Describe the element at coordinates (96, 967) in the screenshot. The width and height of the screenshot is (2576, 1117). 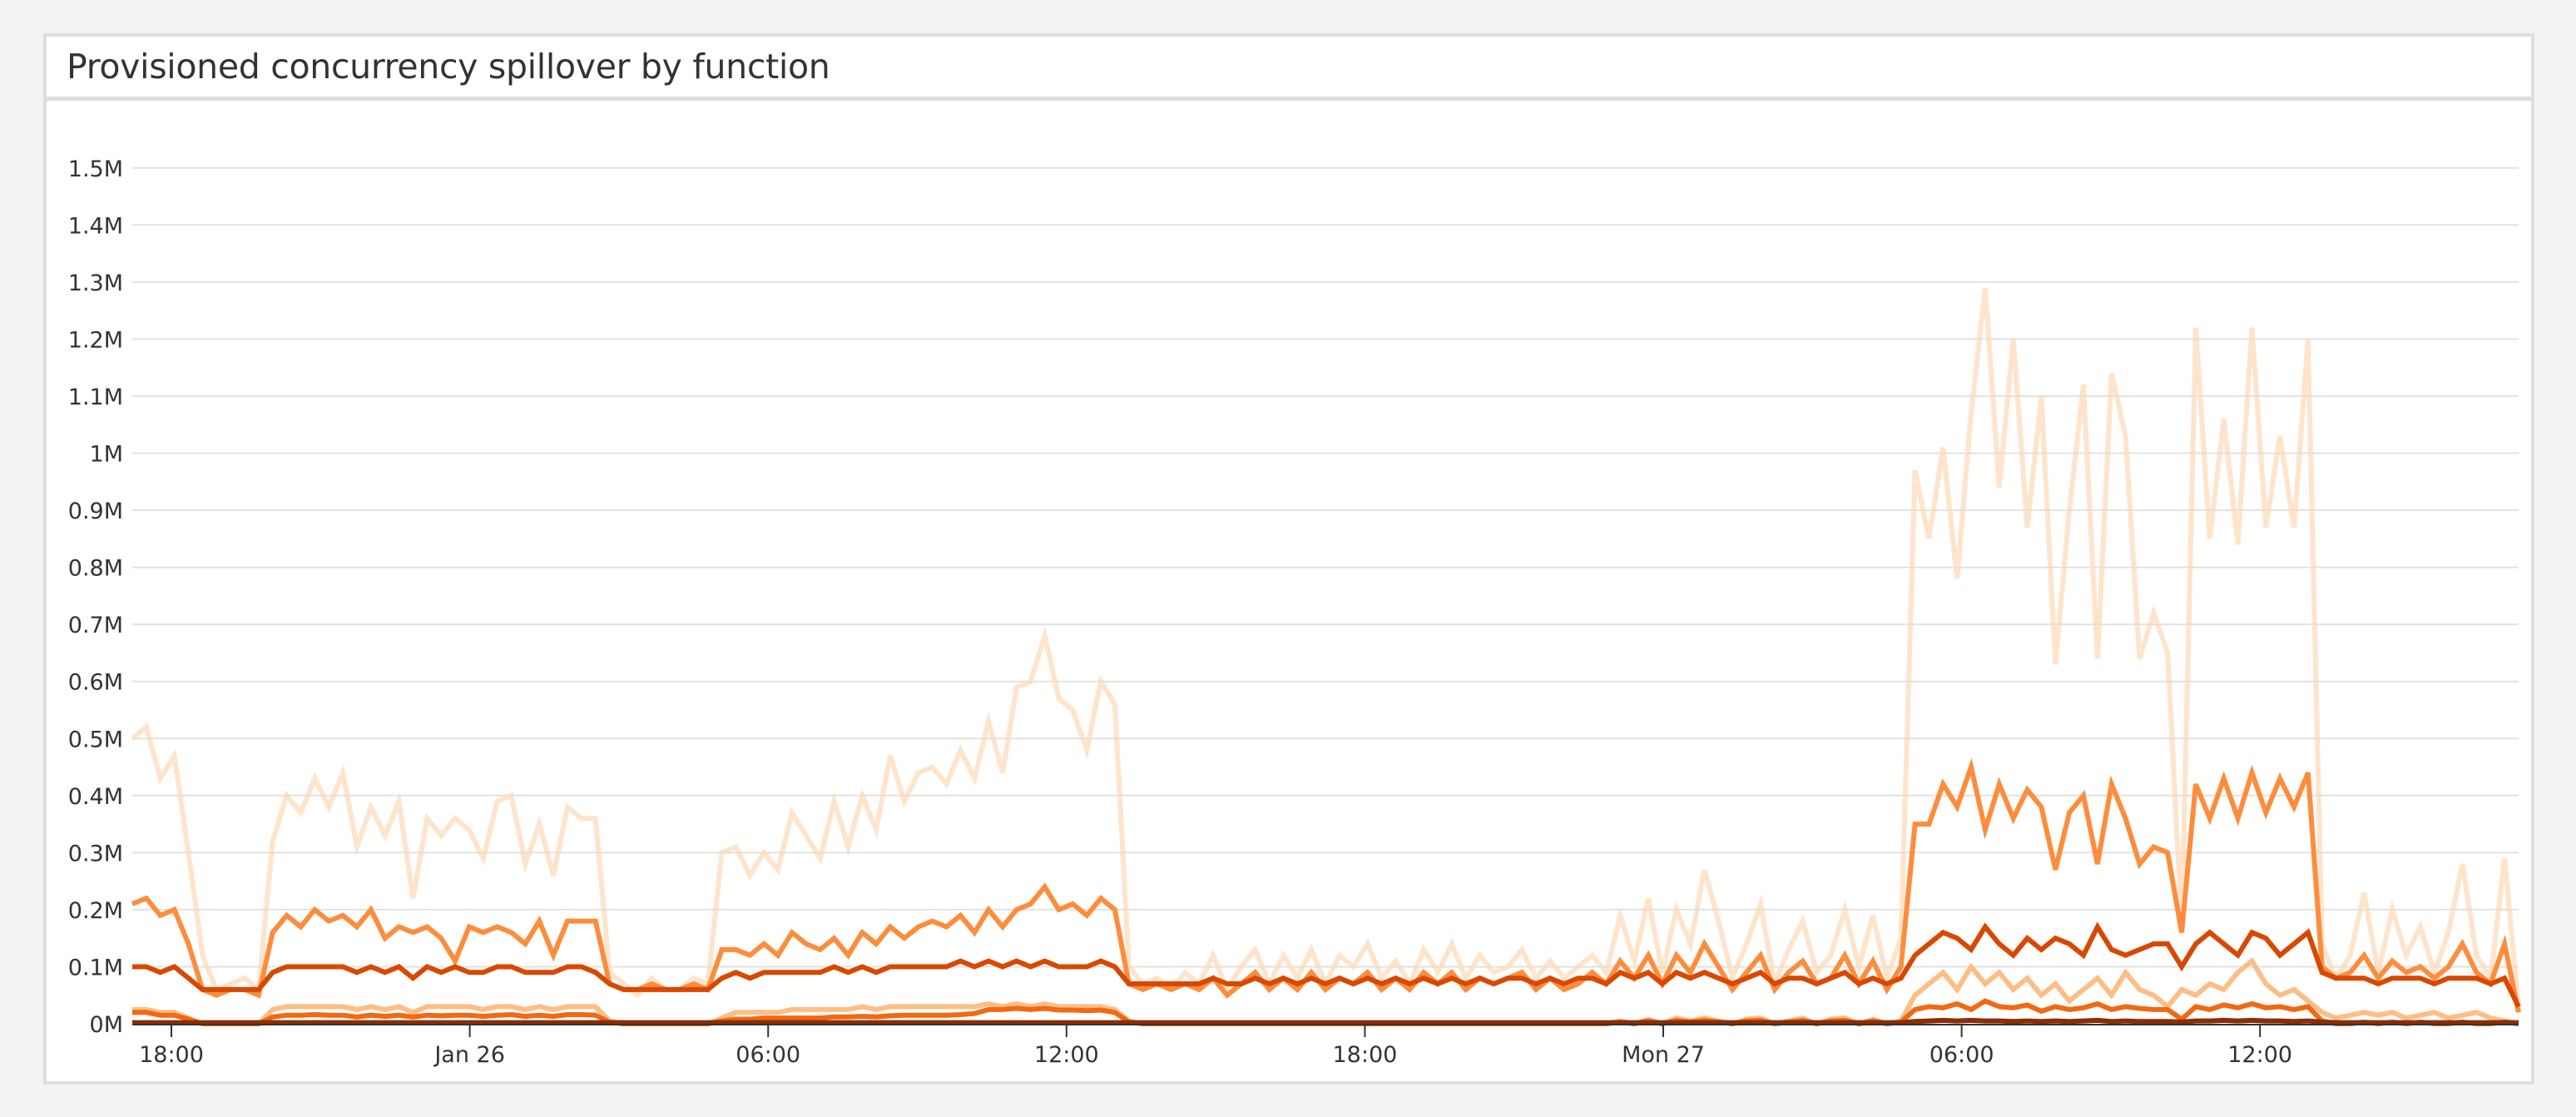
I see `y-tick-label: 0.1M` at that location.